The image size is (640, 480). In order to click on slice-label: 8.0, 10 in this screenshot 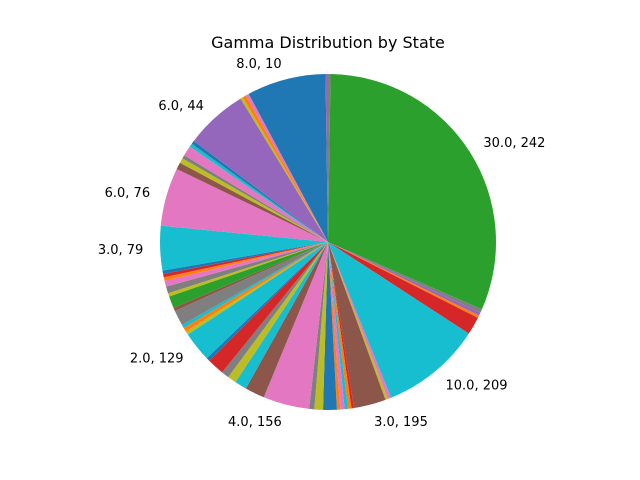, I will do `click(258, 64)`.